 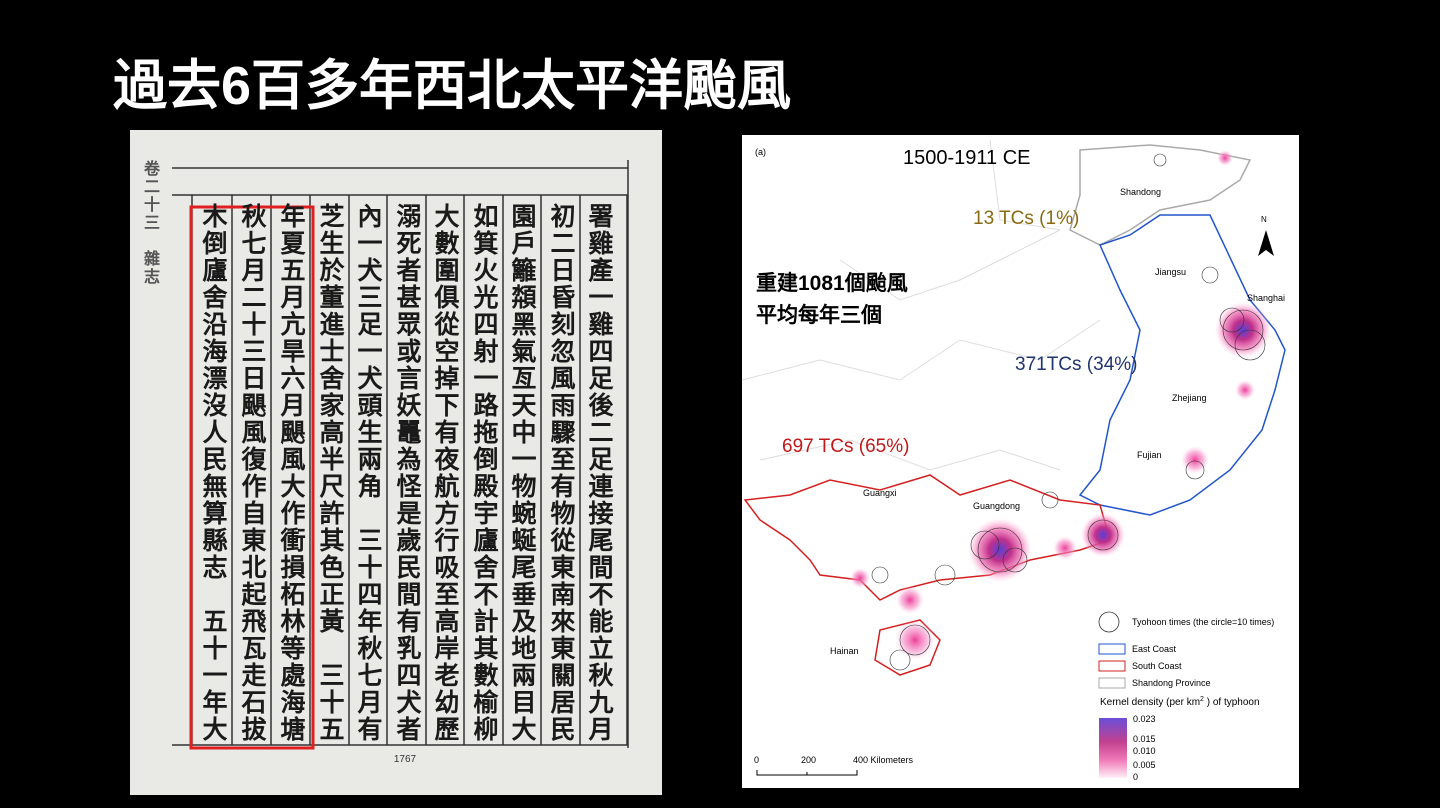 What do you see at coordinates (1157, 666) in the screenshot?
I see `legend-label: South Coast` at bounding box center [1157, 666].